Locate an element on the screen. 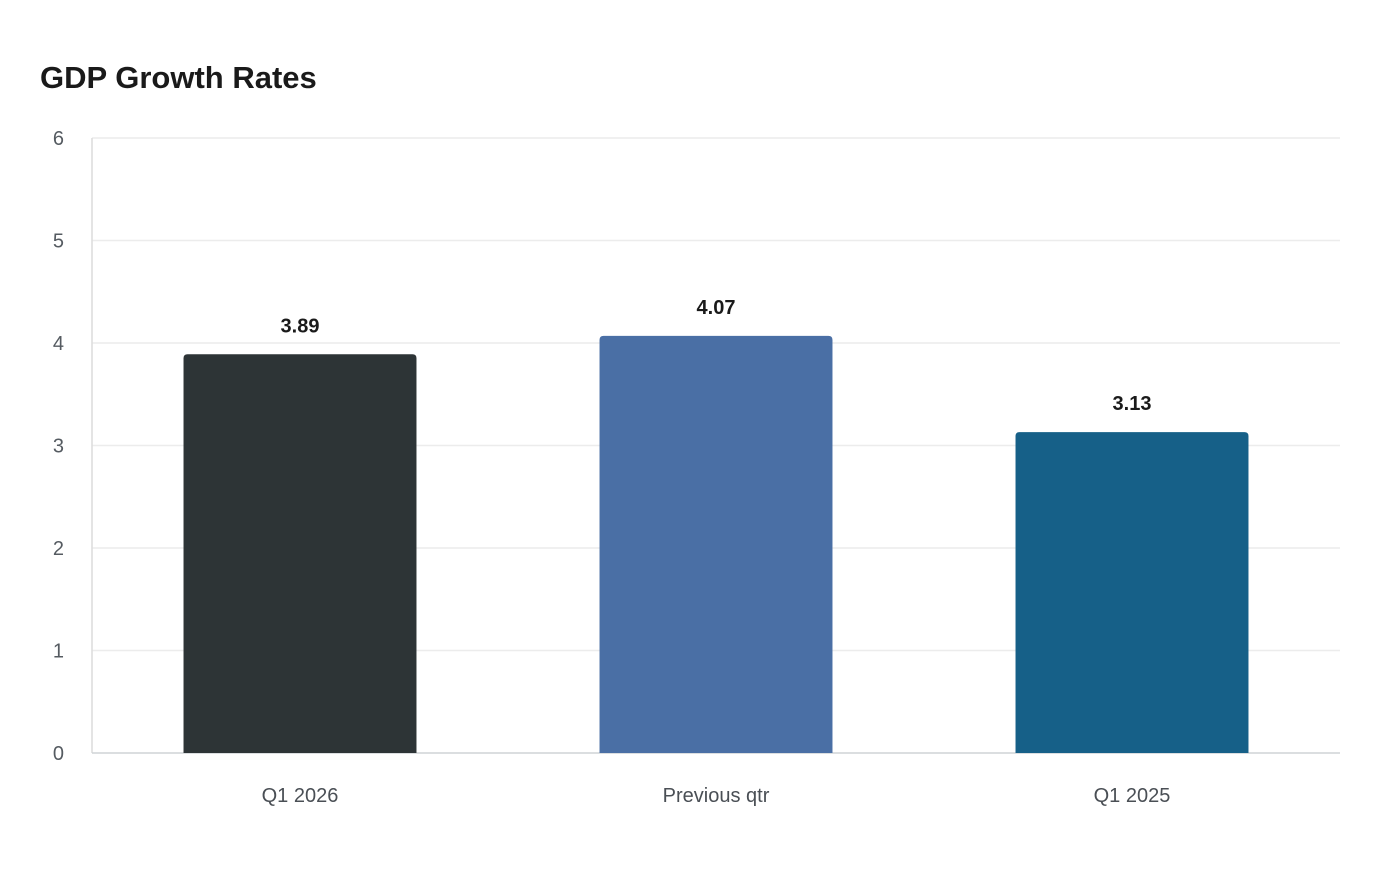 This screenshot has height=880, width=1400. y-tick-label: 5 is located at coordinates (58, 242).